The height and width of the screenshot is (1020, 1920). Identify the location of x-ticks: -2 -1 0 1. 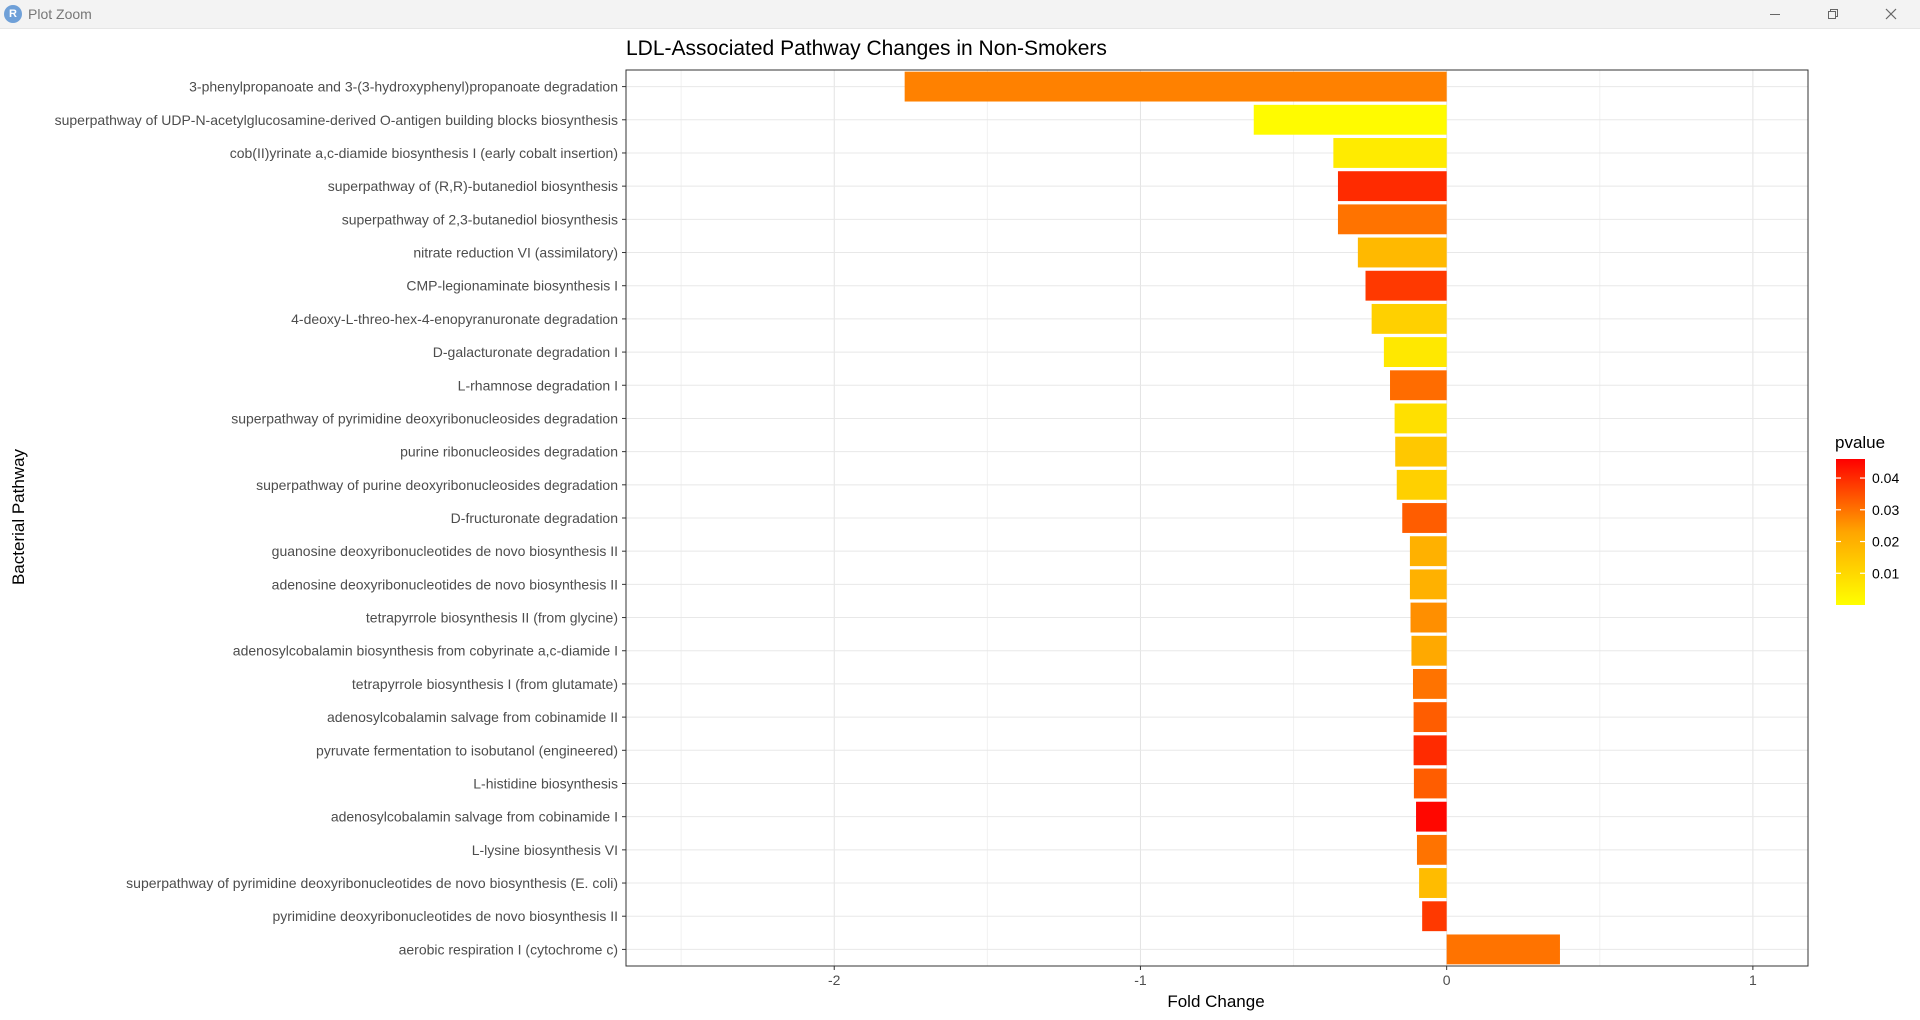
(1292, 977).